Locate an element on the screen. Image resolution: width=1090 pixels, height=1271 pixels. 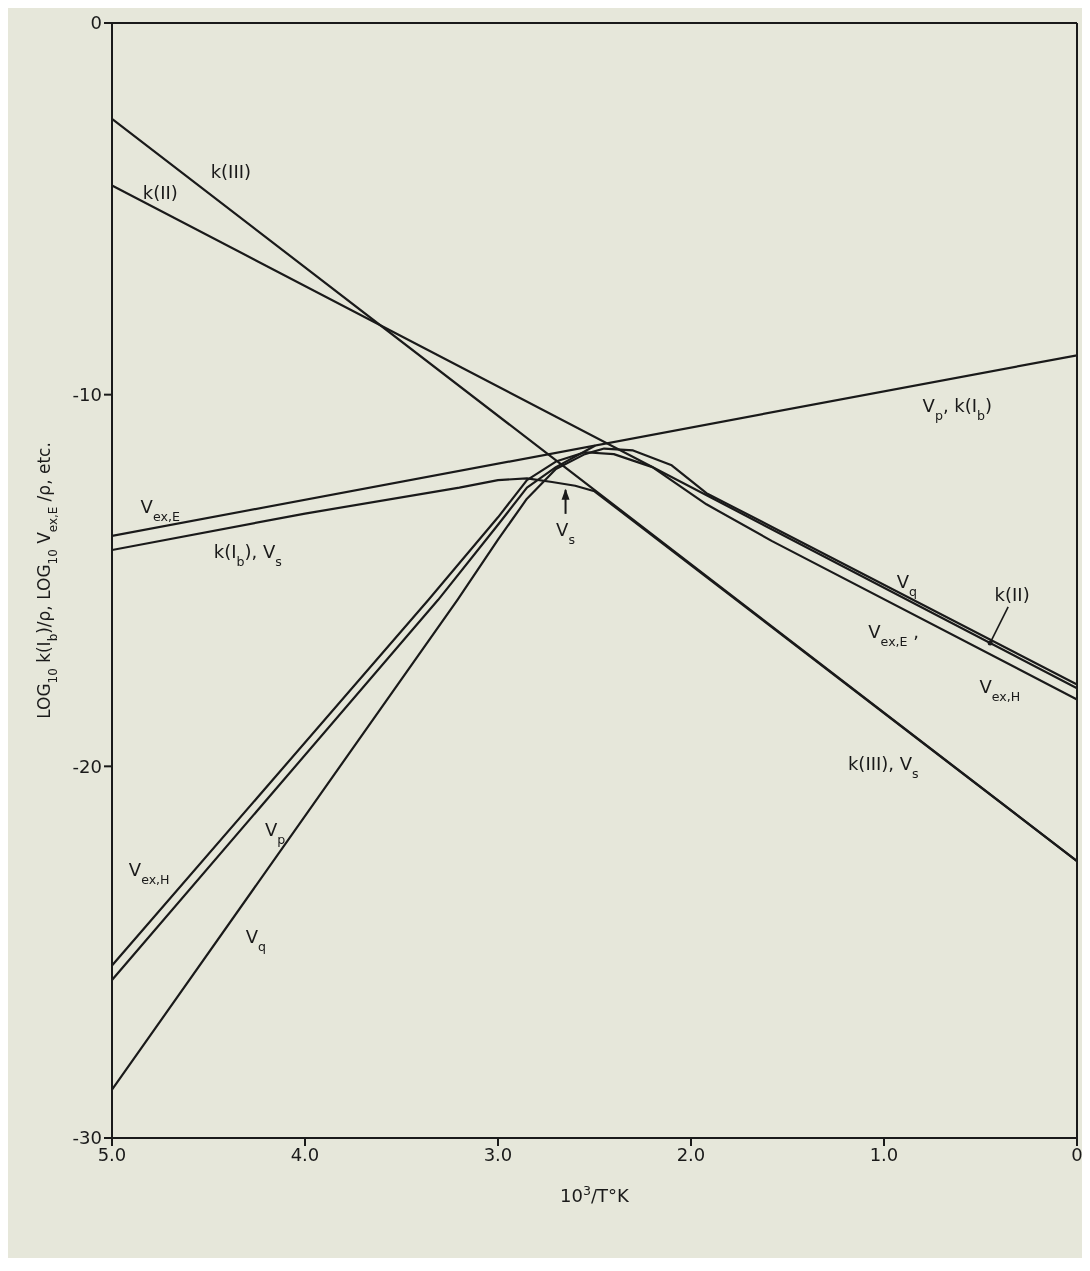
y-tick-label: -20 is located at coordinates (87, 766).